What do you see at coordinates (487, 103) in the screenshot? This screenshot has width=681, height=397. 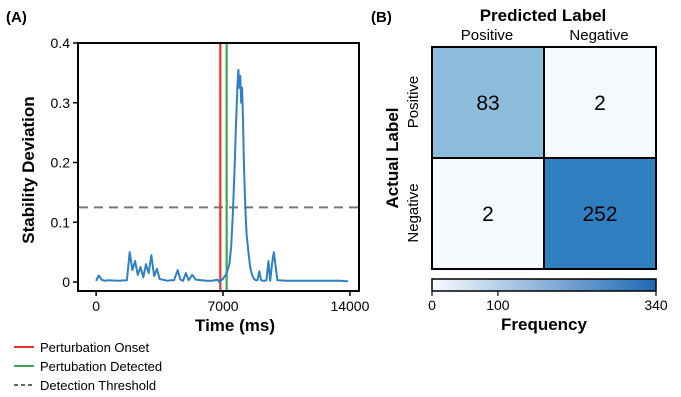 I see `cell-value-tp: 83` at bounding box center [487, 103].